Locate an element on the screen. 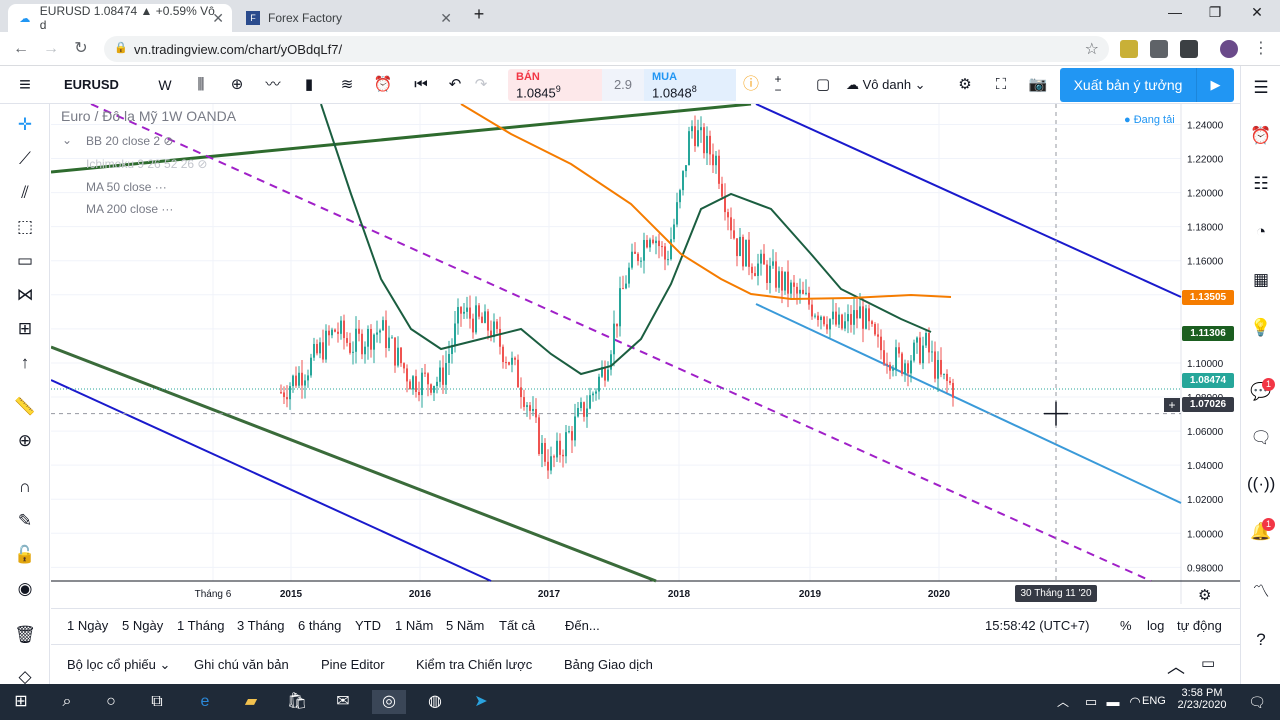 This screenshot has width=1280, height=720. mail-icon: ✉ is located at coordinates (343, 701).